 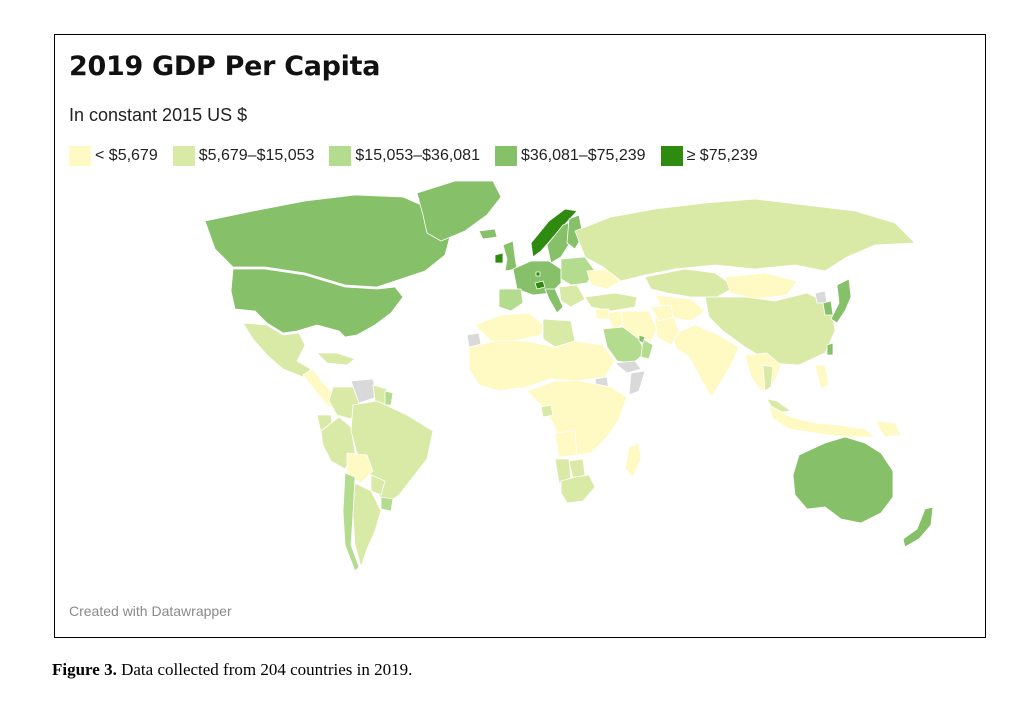 I want to click on region-indonesia, so click(x=822, y=421).